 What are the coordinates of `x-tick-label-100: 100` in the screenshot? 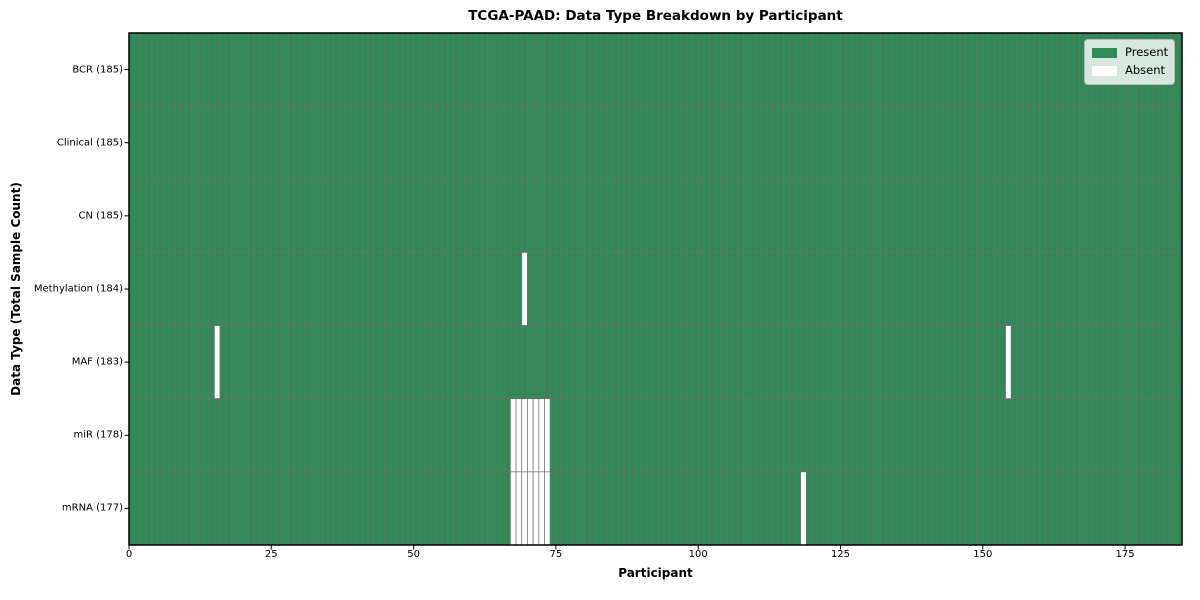 It's located at (698, 554).